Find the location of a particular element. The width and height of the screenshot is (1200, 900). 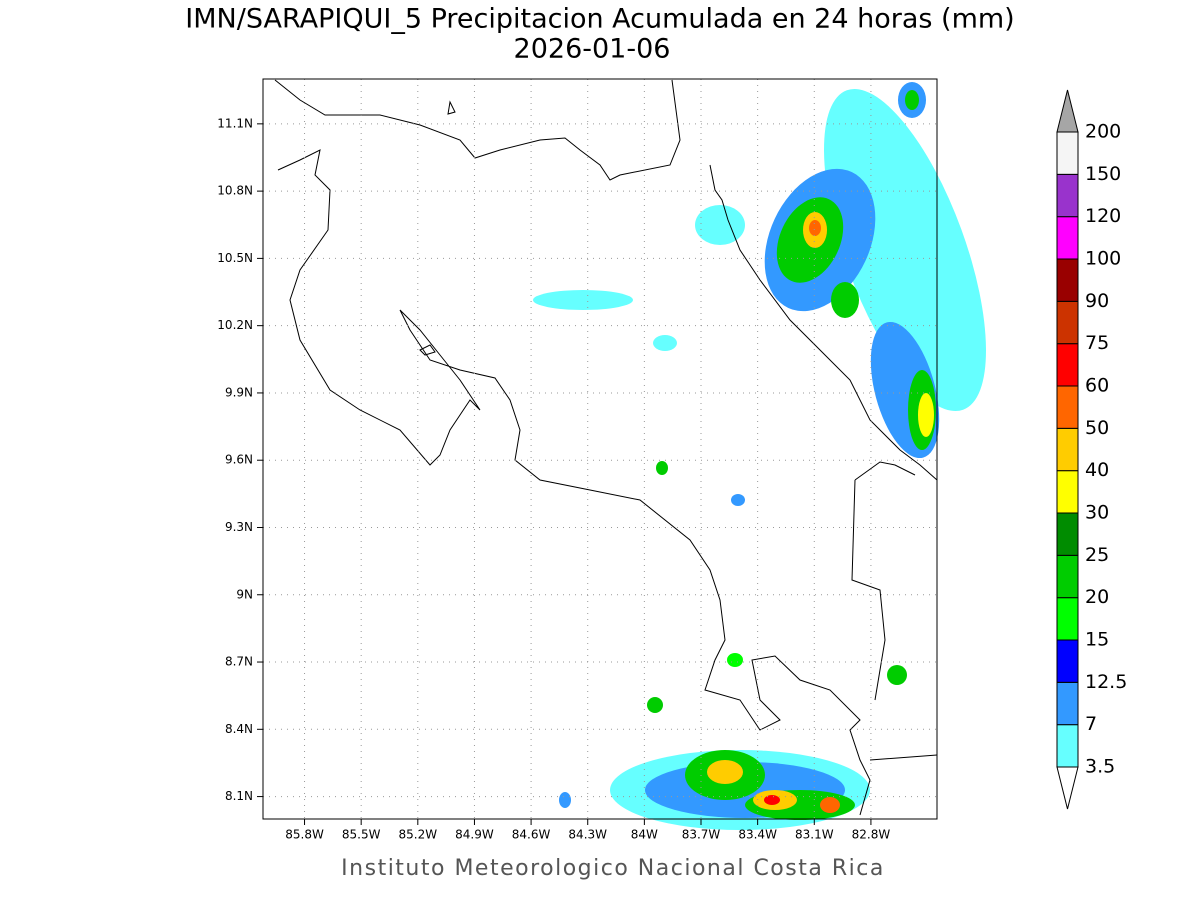

y-tick-label: 9.6N is located at coordinates (239, 460).